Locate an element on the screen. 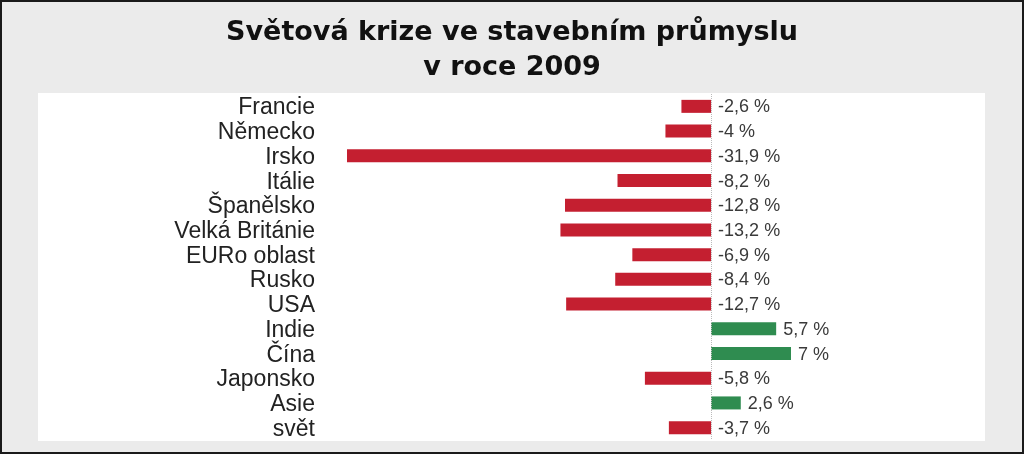  y-tick-label: EURo oblast is located at coordinates (250, 254).